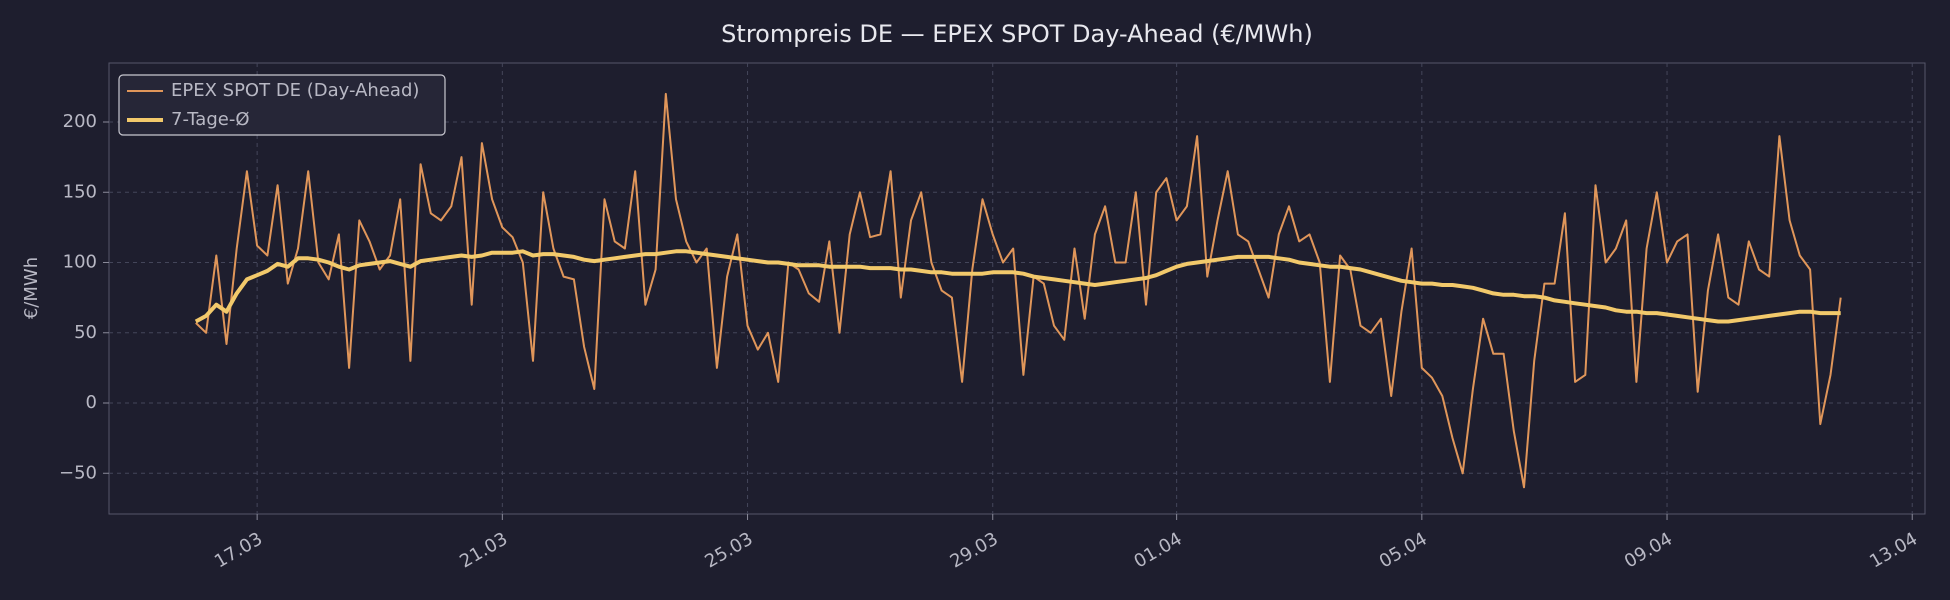 Image resolution: width=1950 pixels, height=600 pixels. I want to click on y-tick-label: 150, so click(80, 191).